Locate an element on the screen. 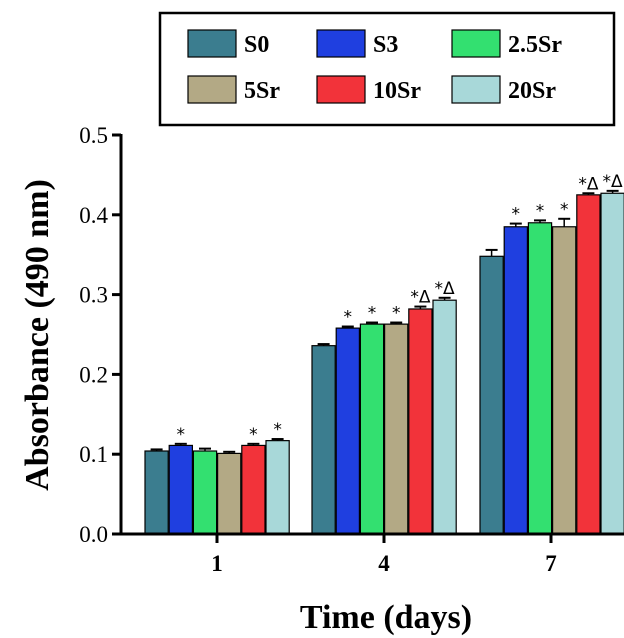 This screenshot has height=638, width=624. bar-2.5Sr-day-7 is located at coordinates (540, 378).